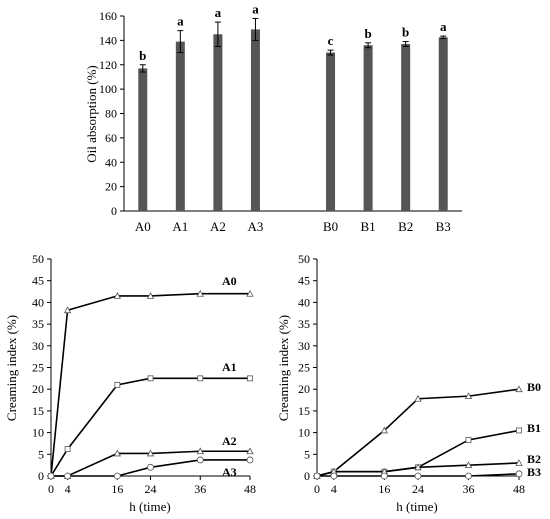 Image resolution: width=550 pixels, height=519 pixels. Describe the element at coordinates (534, 472) in the screenshot. I see `series-label-b3: B3` at that location.